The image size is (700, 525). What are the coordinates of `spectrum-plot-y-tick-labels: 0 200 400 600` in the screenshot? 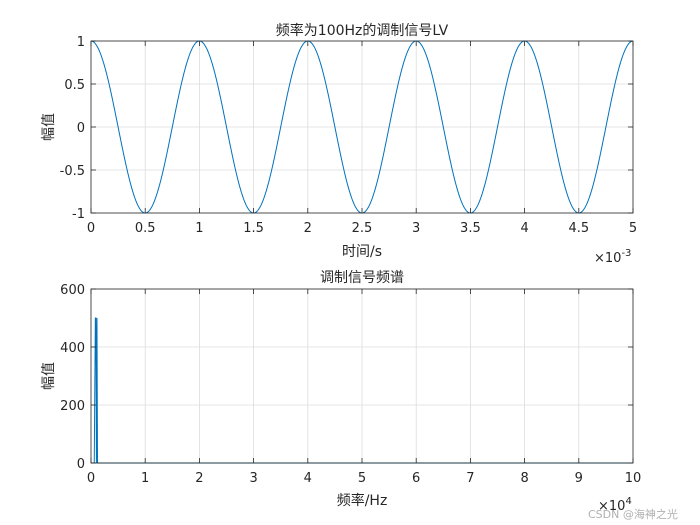 It's located at (72, 377).